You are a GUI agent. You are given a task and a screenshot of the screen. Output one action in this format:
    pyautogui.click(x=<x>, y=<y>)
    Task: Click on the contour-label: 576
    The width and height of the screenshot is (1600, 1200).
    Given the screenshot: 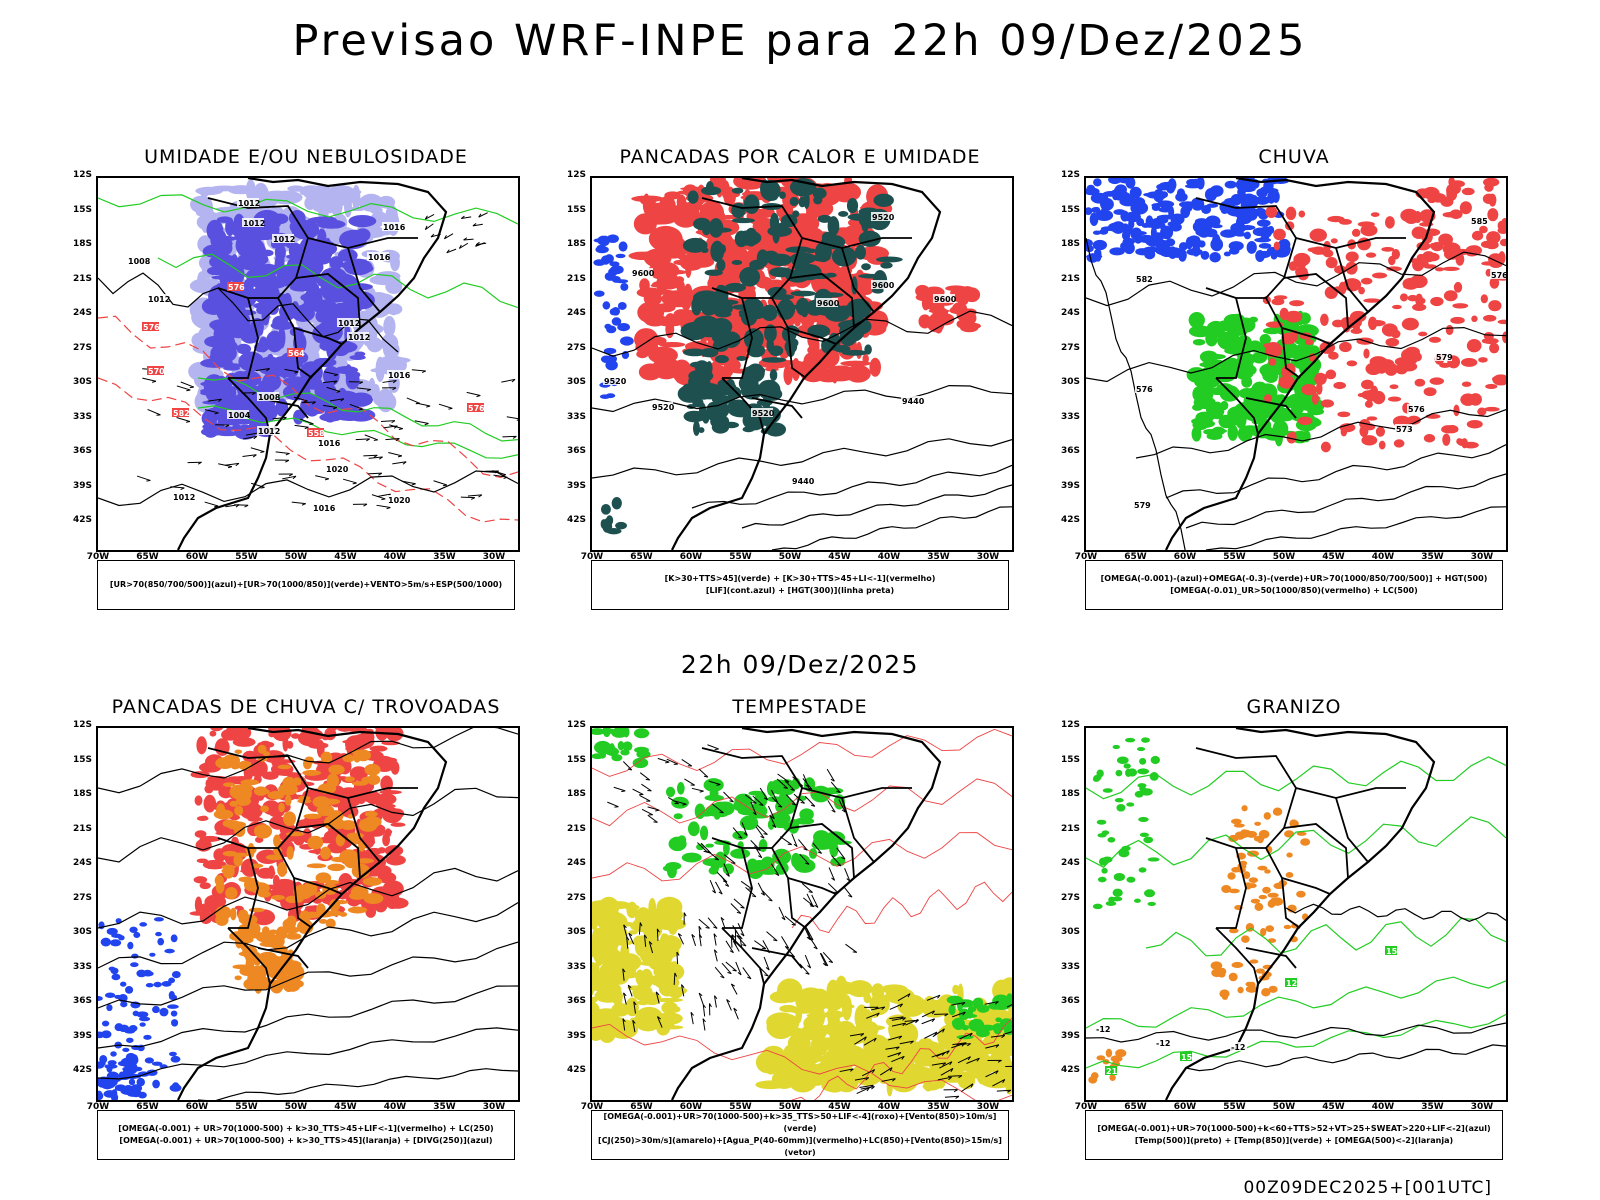 What is the action you would take?
    pyautogui.click(x=1416, y=409)
    